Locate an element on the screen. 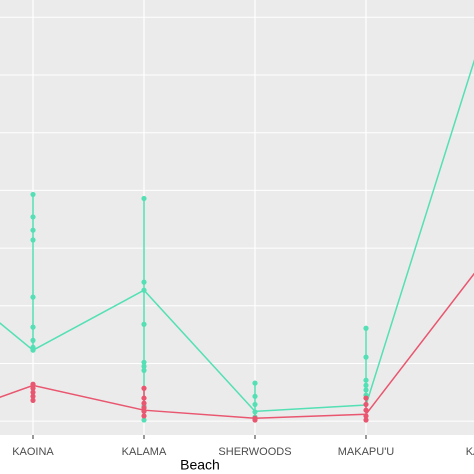 This screenshot has width=474, height=474. x-tick-label: SHERWOODS is located at coordinates (254, 452).